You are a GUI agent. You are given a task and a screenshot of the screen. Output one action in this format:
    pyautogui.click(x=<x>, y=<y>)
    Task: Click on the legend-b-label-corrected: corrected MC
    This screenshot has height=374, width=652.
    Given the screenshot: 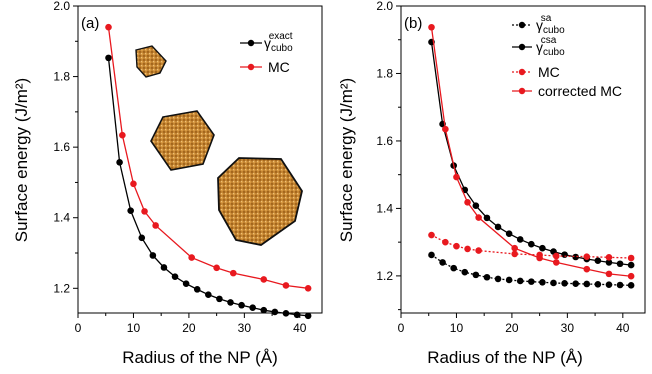 What is the action you would take?
    pyautogui.click(x=580, y=91)
    